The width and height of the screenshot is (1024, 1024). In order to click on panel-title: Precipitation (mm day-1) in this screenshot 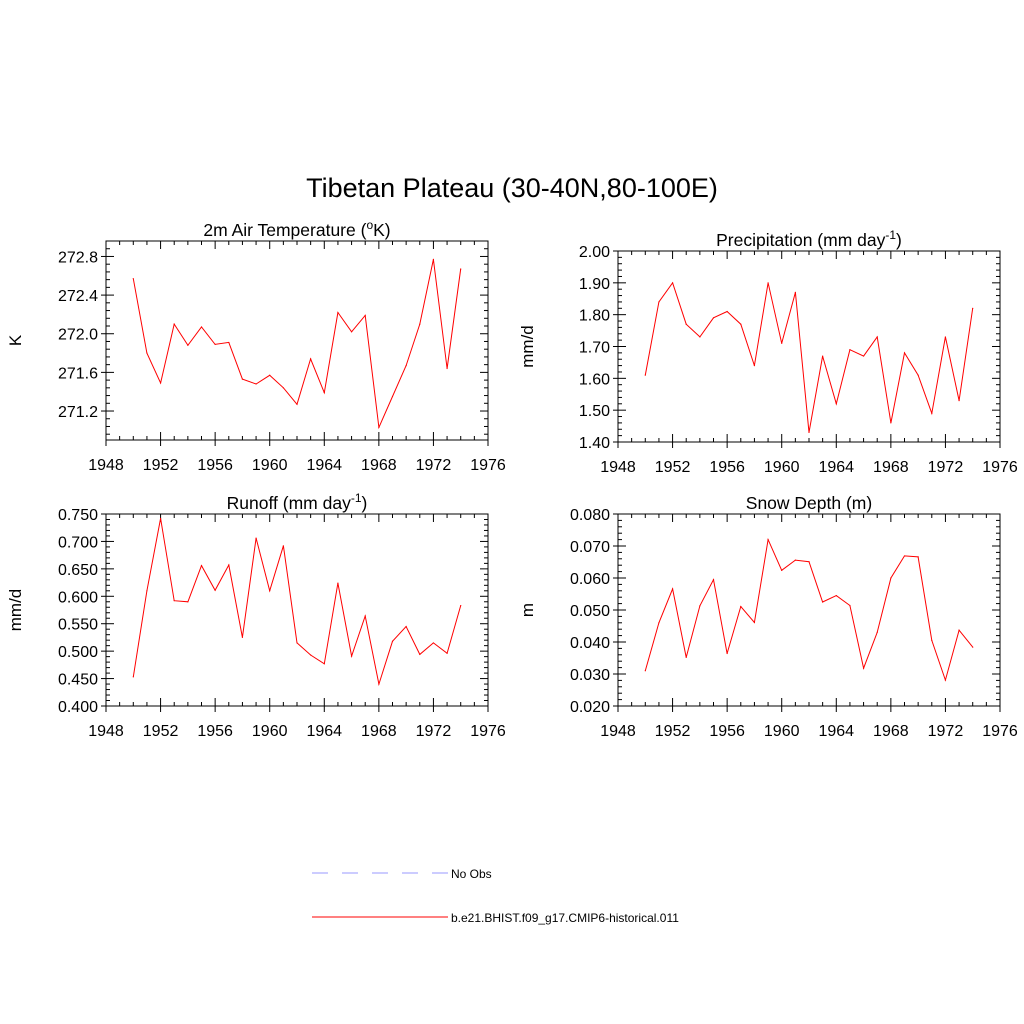, I will do `click(809, 239)`.